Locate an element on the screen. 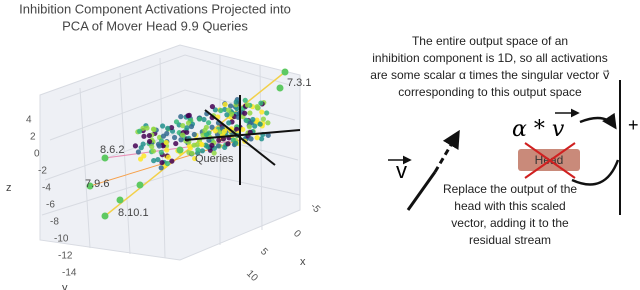 This screenshot has height=290, width=640. z-tick-label: -4 is located at coordinates (46, 188).